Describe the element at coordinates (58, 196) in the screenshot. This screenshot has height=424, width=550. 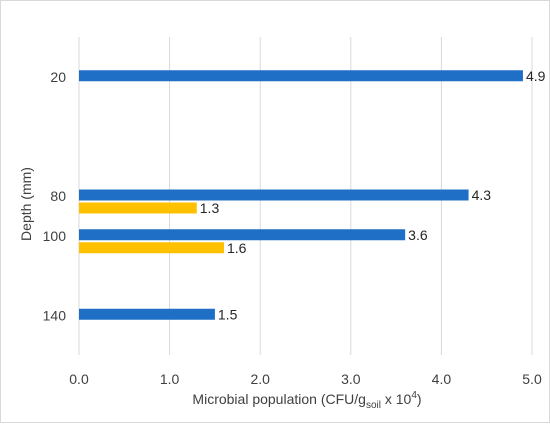
I see `y-tick-label: 80` at that location.